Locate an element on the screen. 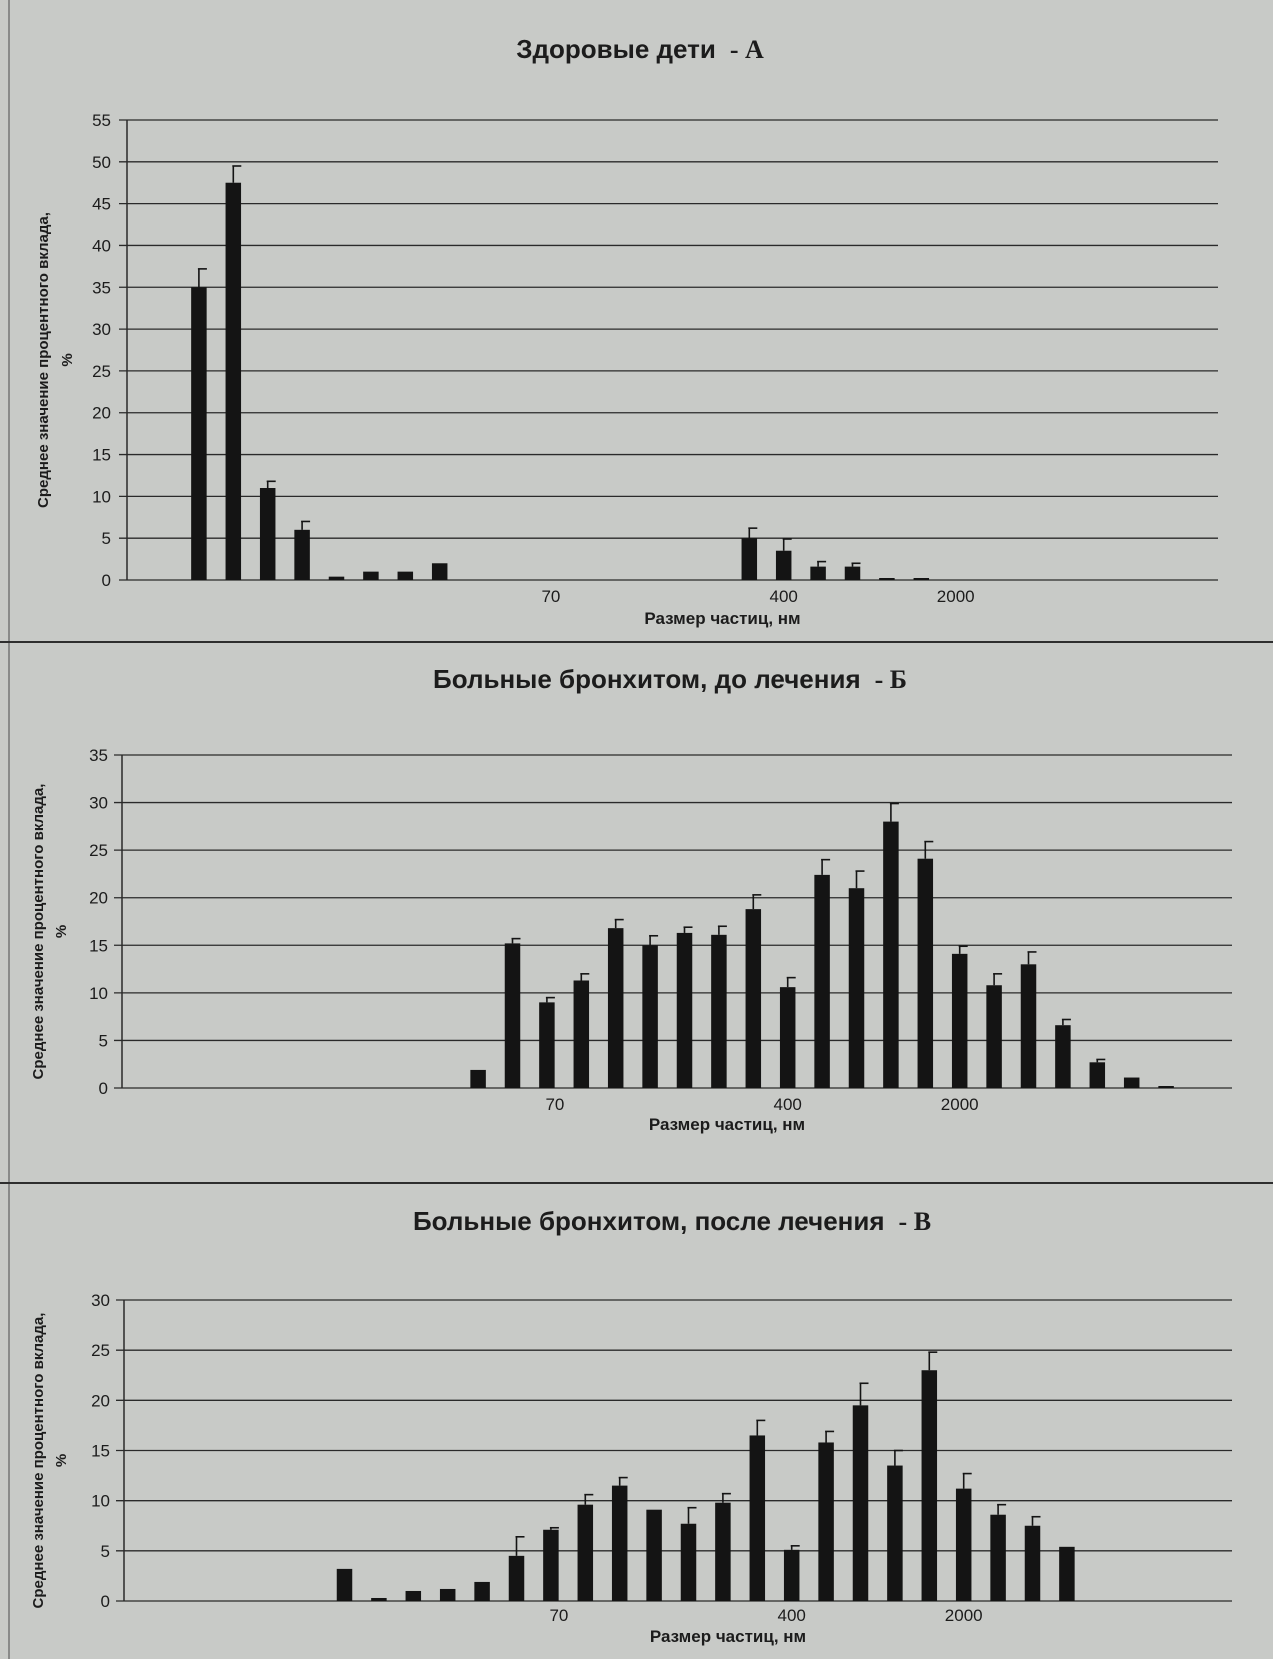  y-tick-label: 35 is located at coordinates (101, 287).